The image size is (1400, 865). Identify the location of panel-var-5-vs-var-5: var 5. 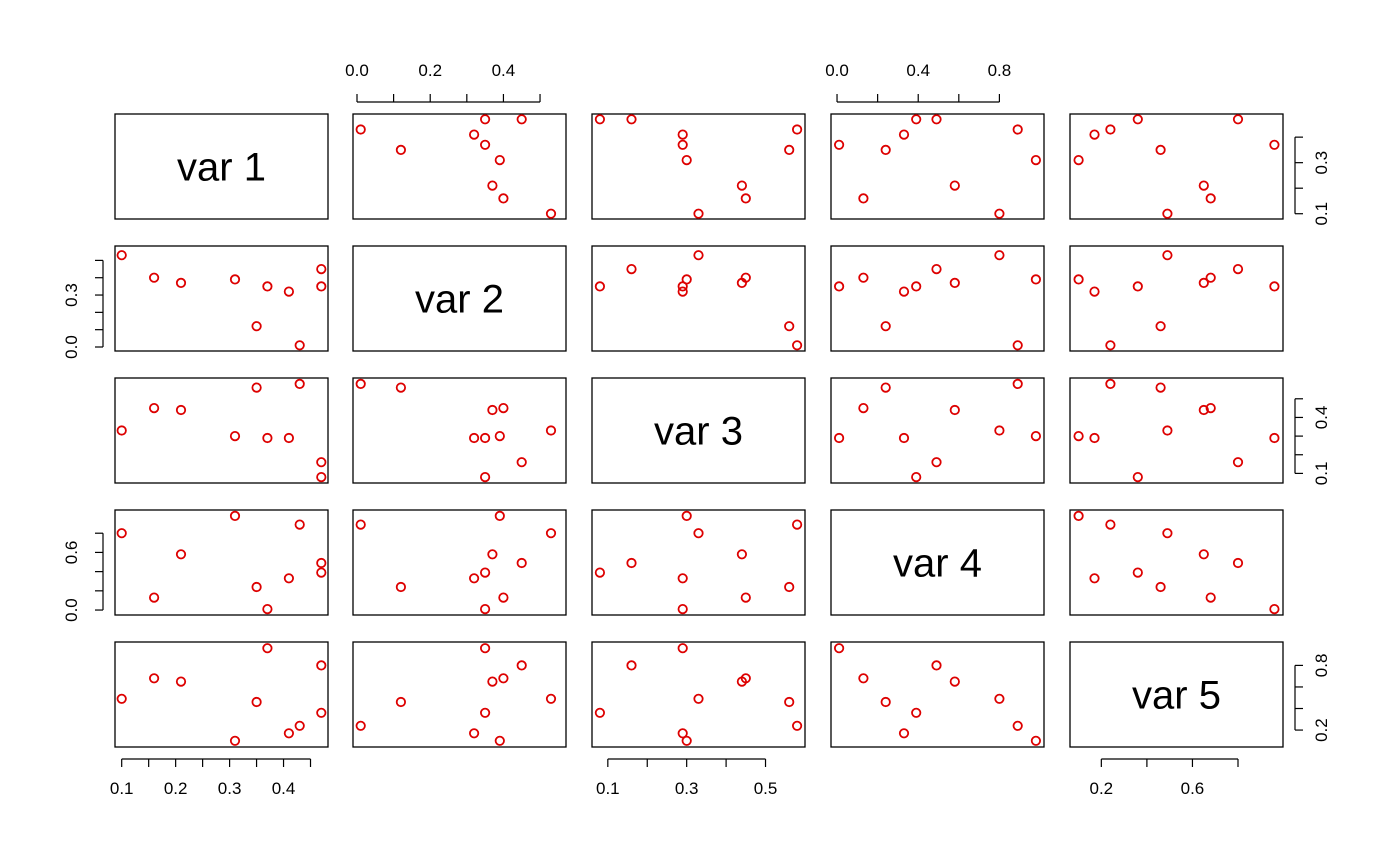
(1176, 694).